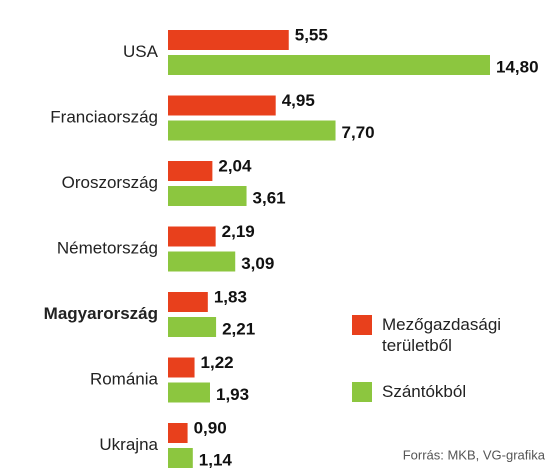 The height and width of the screenshot is (473, 553). I want to click on value-label: 2,21, so click(238, 328).